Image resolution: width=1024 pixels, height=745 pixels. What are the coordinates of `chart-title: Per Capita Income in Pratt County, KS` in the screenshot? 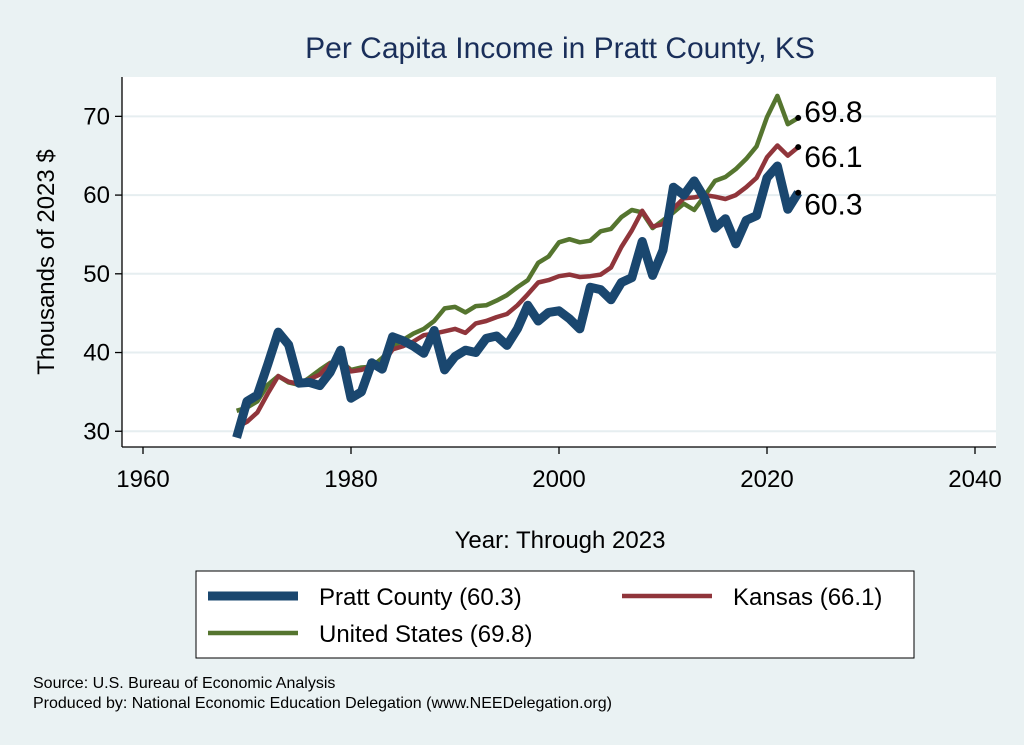 It's located at (560, 48).